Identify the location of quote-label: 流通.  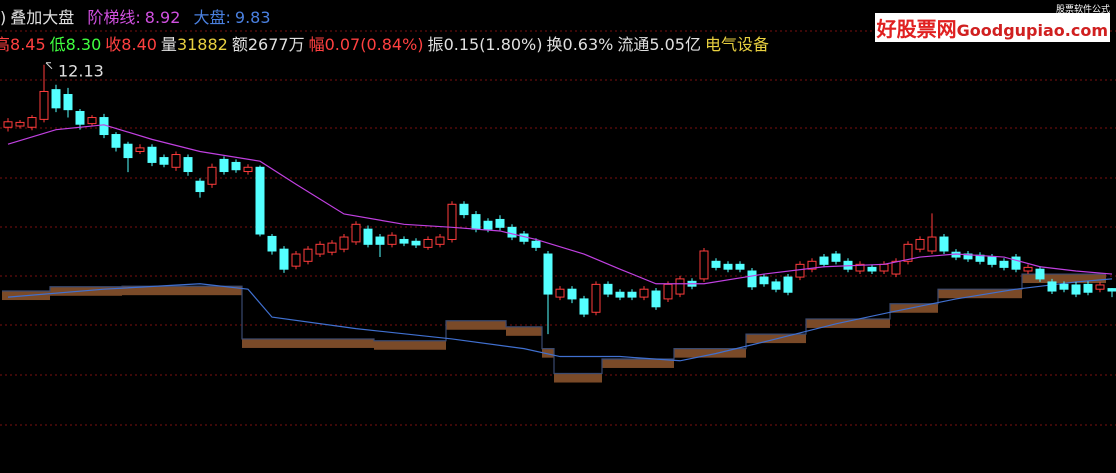
(633, 44).